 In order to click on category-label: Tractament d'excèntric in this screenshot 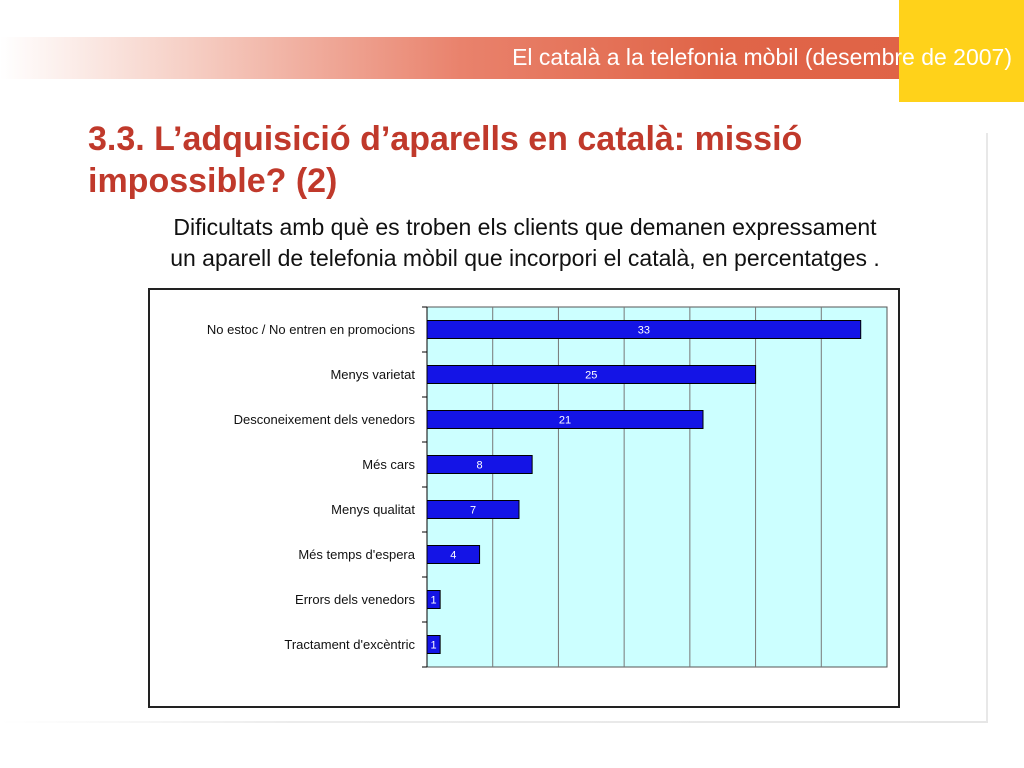, I will do `click(349, 644)`.